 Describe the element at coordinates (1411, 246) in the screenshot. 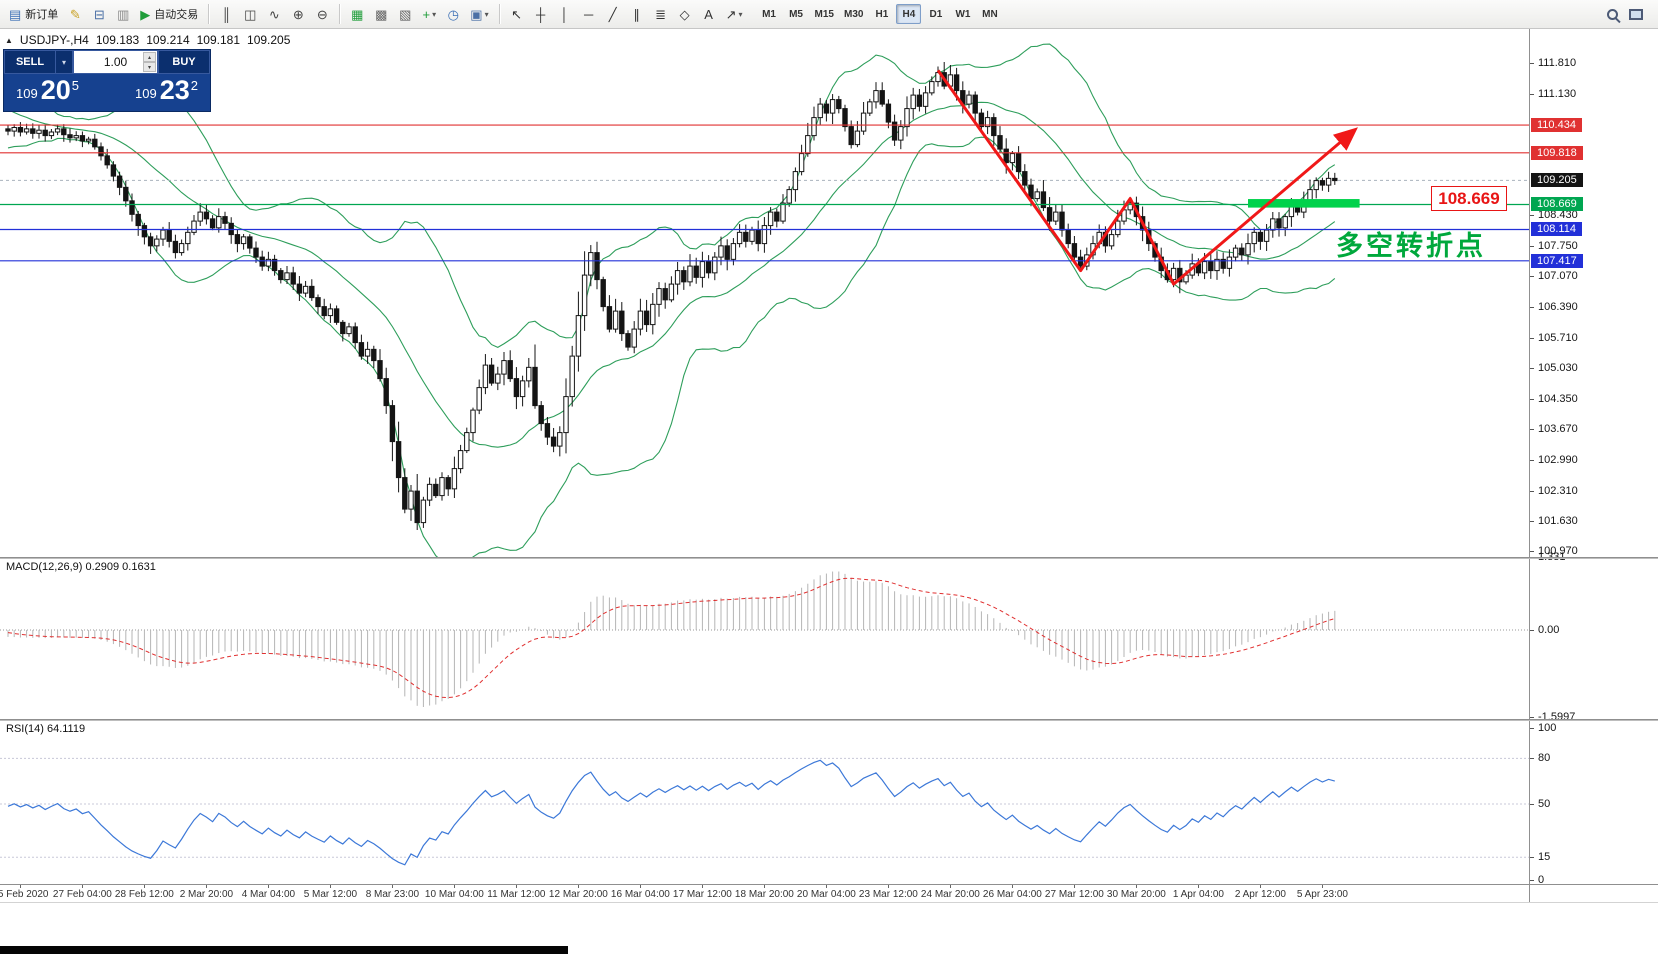

I see `chart-annotation-text: 多空转折点` at that location.